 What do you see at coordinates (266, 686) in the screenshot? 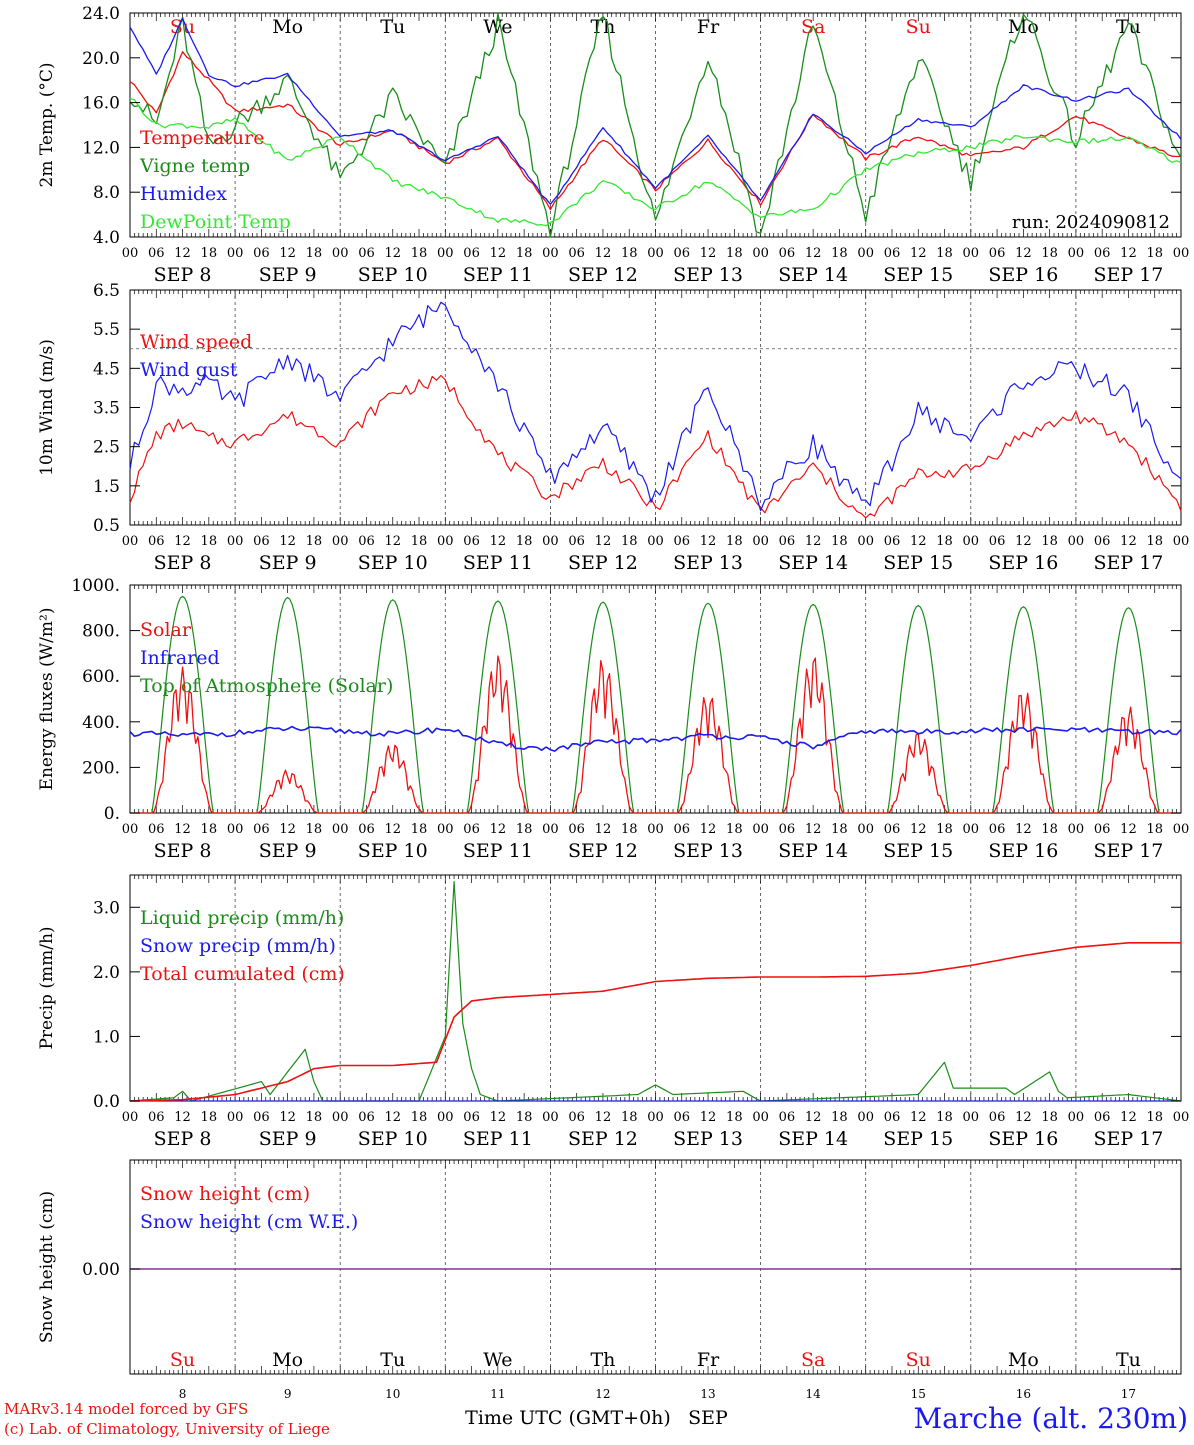
I see `legend-entry: Top of Atmosphere (Solar)` at bounding box center [266, 686].